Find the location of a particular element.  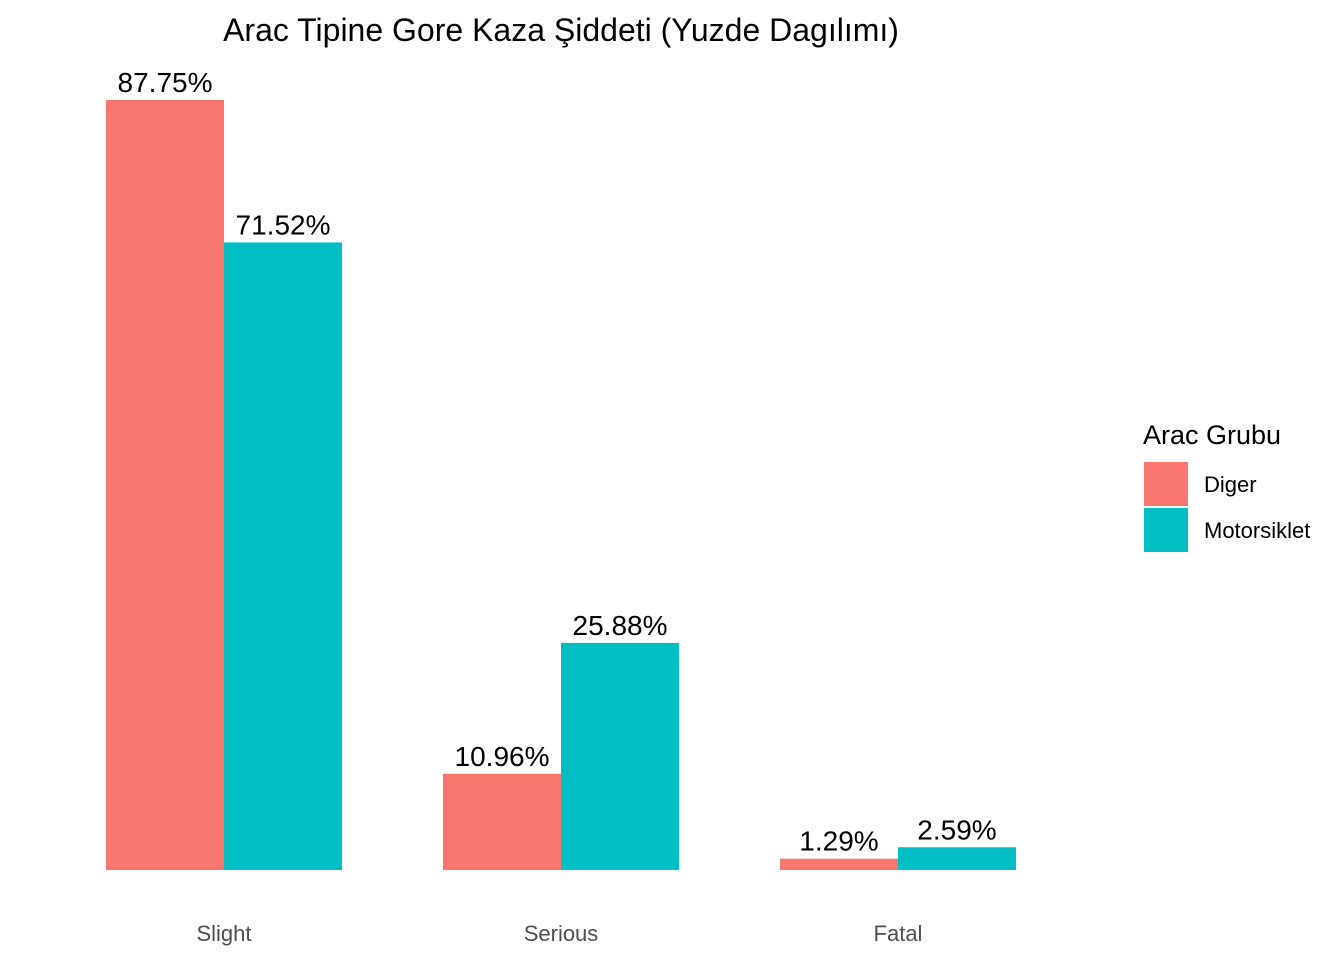

data-label-fatal-diger: 1.29% is located at coordinates (838, 841).